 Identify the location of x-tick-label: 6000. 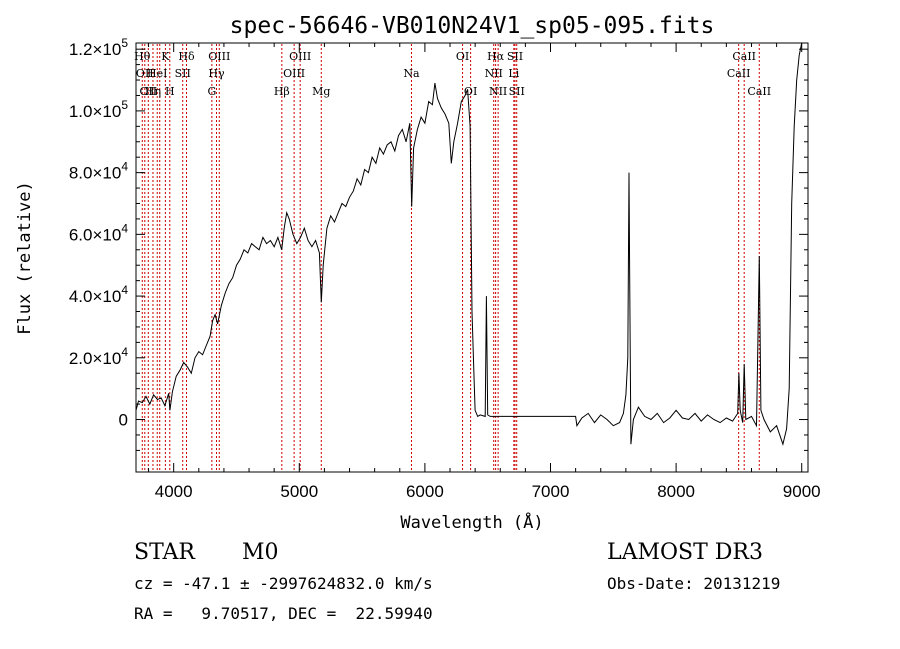
(425, 491).